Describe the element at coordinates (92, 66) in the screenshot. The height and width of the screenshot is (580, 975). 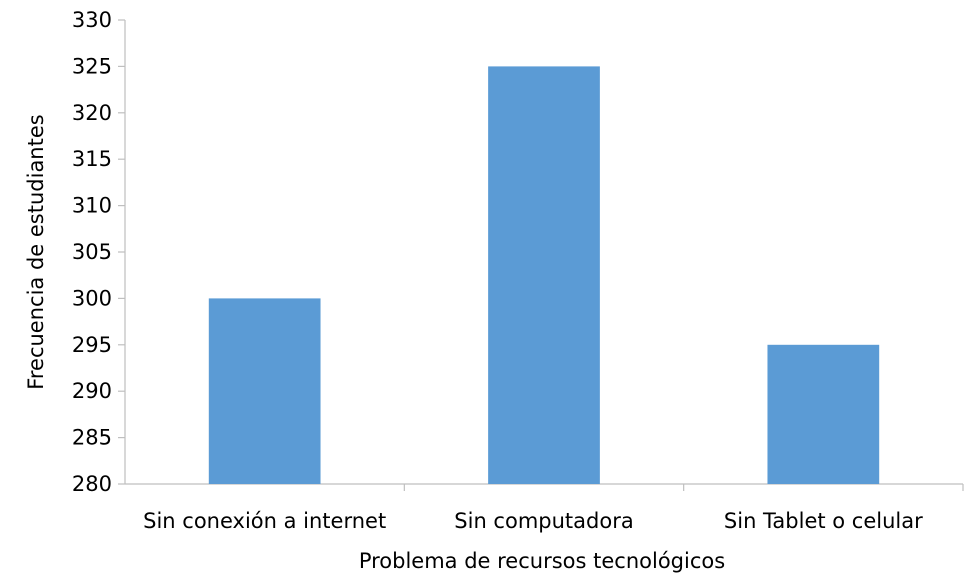
I see `y-tick-label: 325` at that location.